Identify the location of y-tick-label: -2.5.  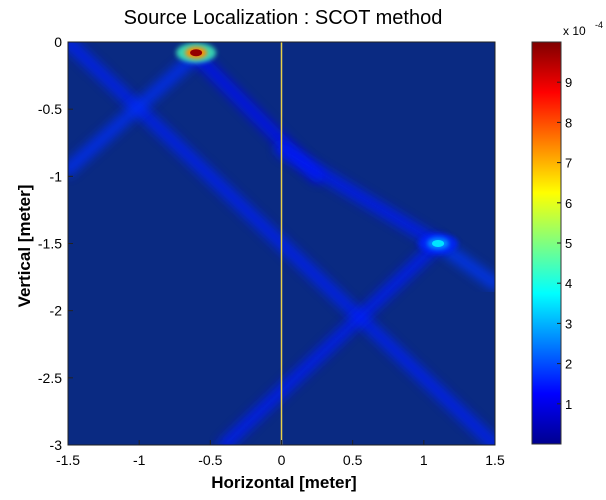
(50, 378).